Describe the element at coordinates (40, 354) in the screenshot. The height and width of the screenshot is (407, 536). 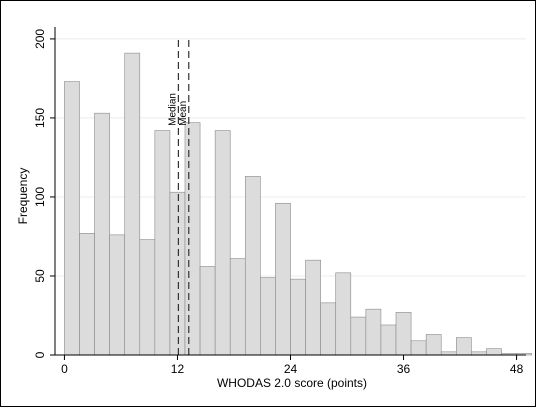
I see `y-tick-label: 0` at that location.